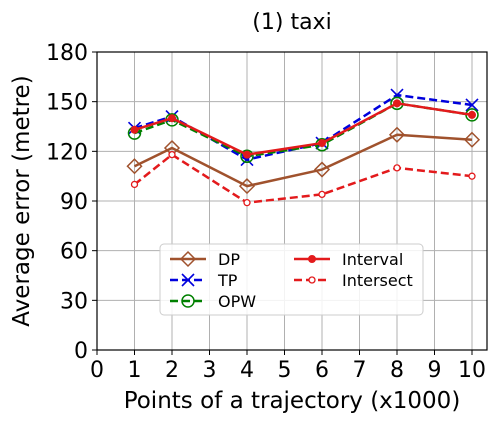 The image size is (500, 423). I want to click on y-tick-label: 0, so click(81, 351).